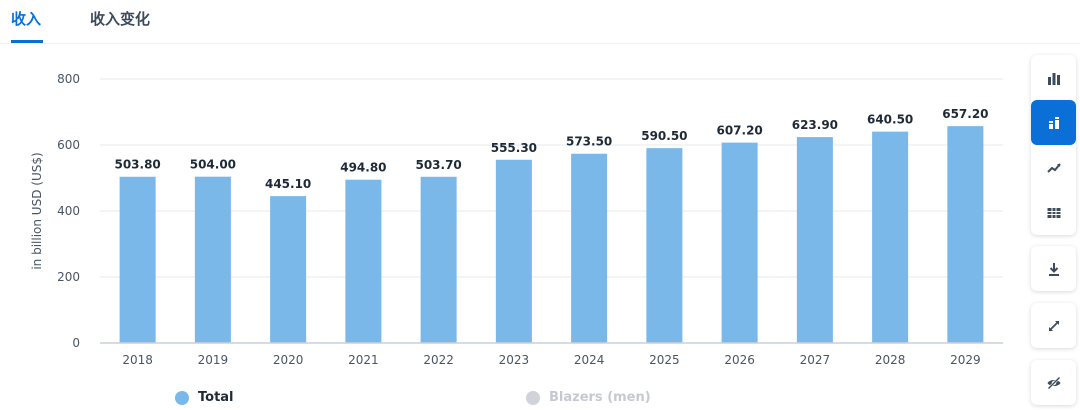  Describe the element at coordinates (68, 277) in the screenshot. I see `y-tick-label: 200` at that location.